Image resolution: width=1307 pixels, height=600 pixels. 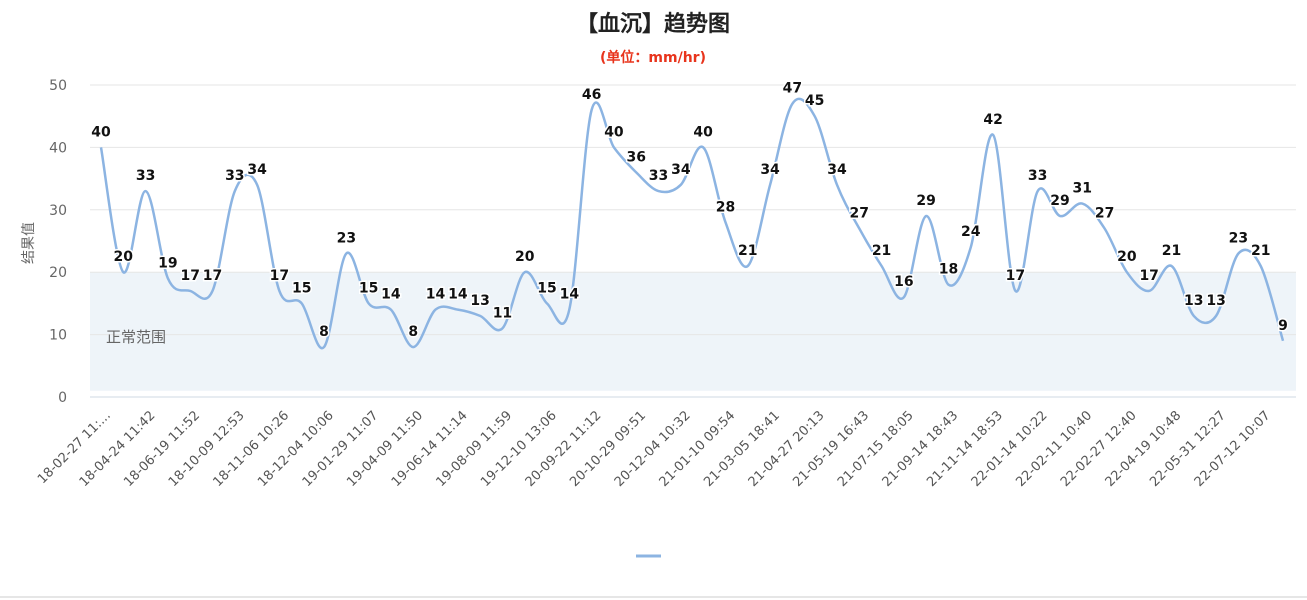 I want to click on data-label: 42, so click(x=992, y=120).